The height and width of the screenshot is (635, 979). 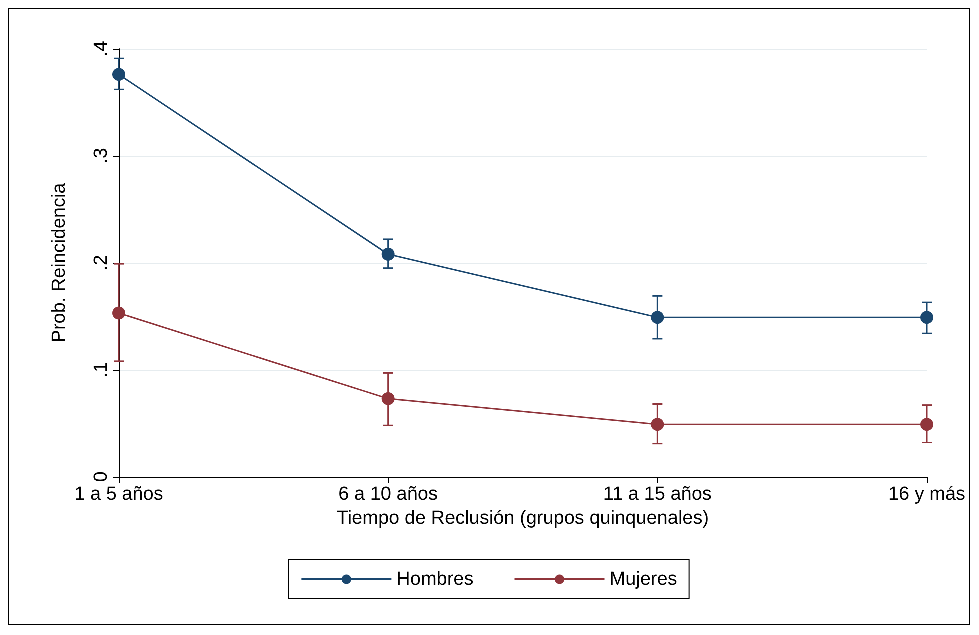 What do you see at coordinates (101, 263) in the screenshot?
I see `y-tick-label: .2` at bounding box center [101, 263].